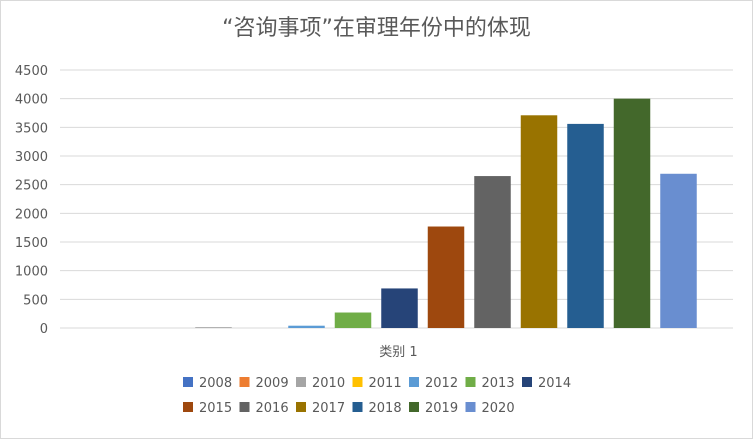  I want to click on legend-swatch-2011, so click(357, 382).